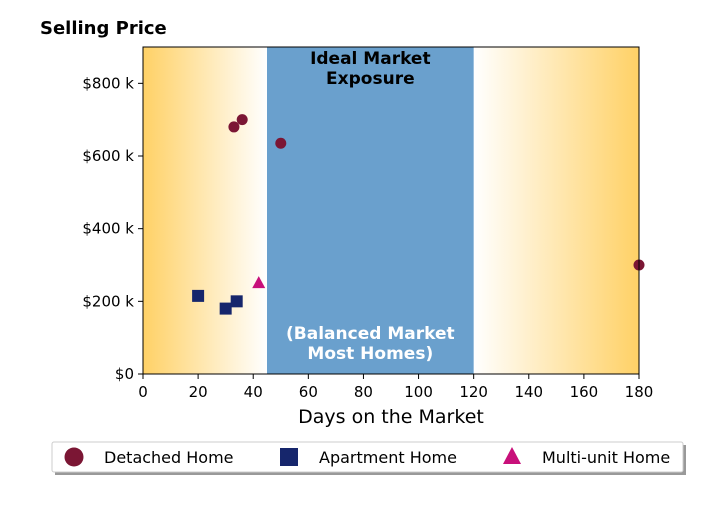 This screenshot has width=721, height=517. I want to click on band-bottom-label: (Balanced Market, so click(370, 334).